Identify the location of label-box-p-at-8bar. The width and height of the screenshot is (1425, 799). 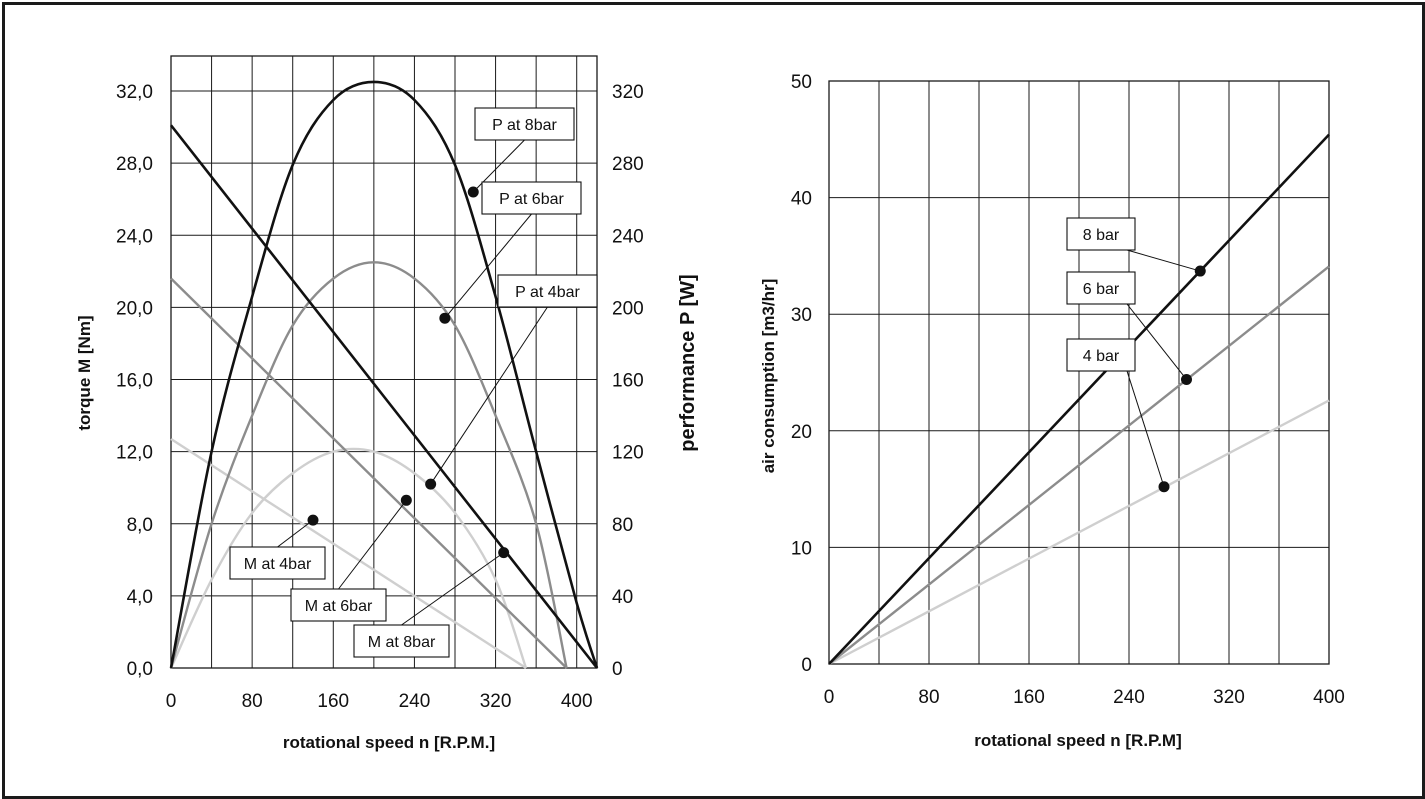
(524, 124).